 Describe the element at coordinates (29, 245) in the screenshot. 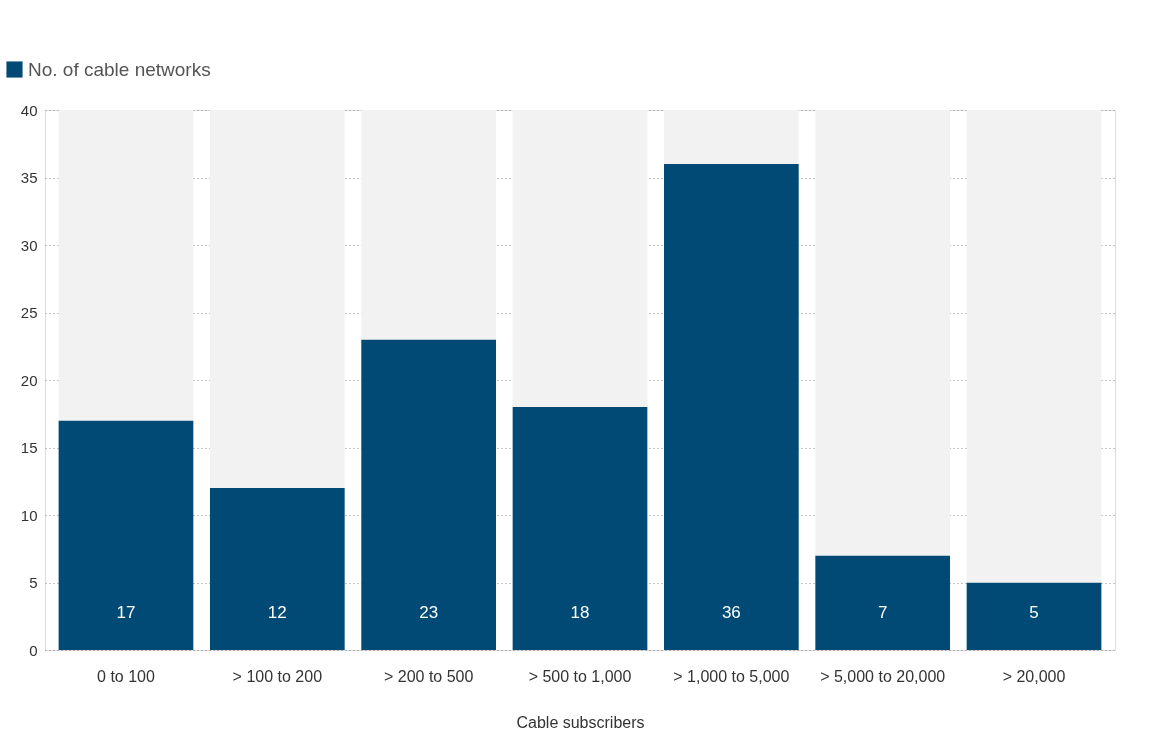

I see `y-tick-label: 30` at that location.